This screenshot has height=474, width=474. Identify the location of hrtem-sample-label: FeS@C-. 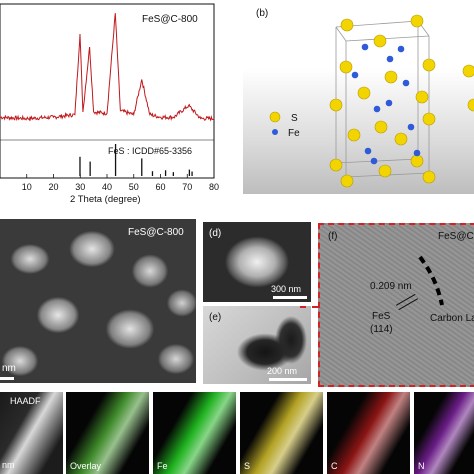
(456, 236).